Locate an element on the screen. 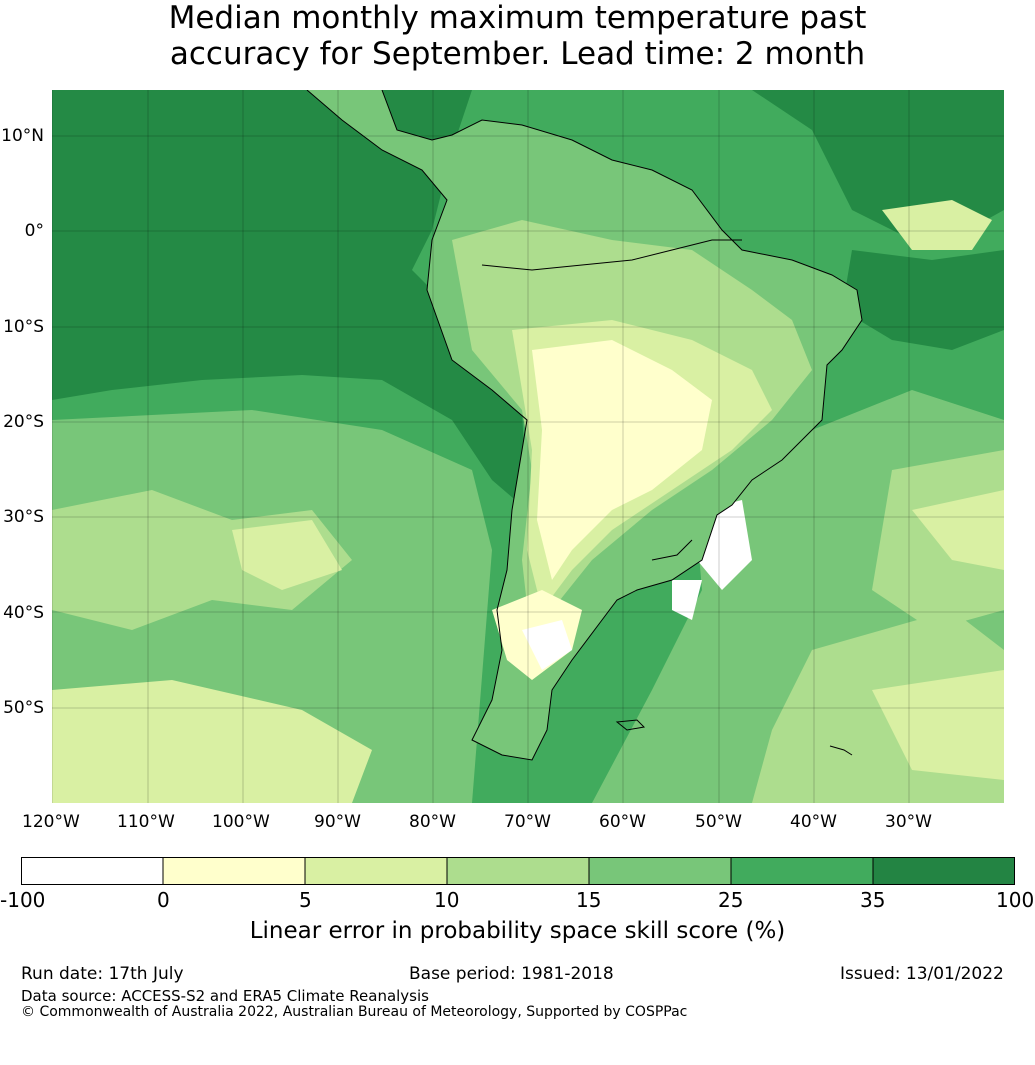  colorbar-tick: 35 is located at coordinates (873, 900).